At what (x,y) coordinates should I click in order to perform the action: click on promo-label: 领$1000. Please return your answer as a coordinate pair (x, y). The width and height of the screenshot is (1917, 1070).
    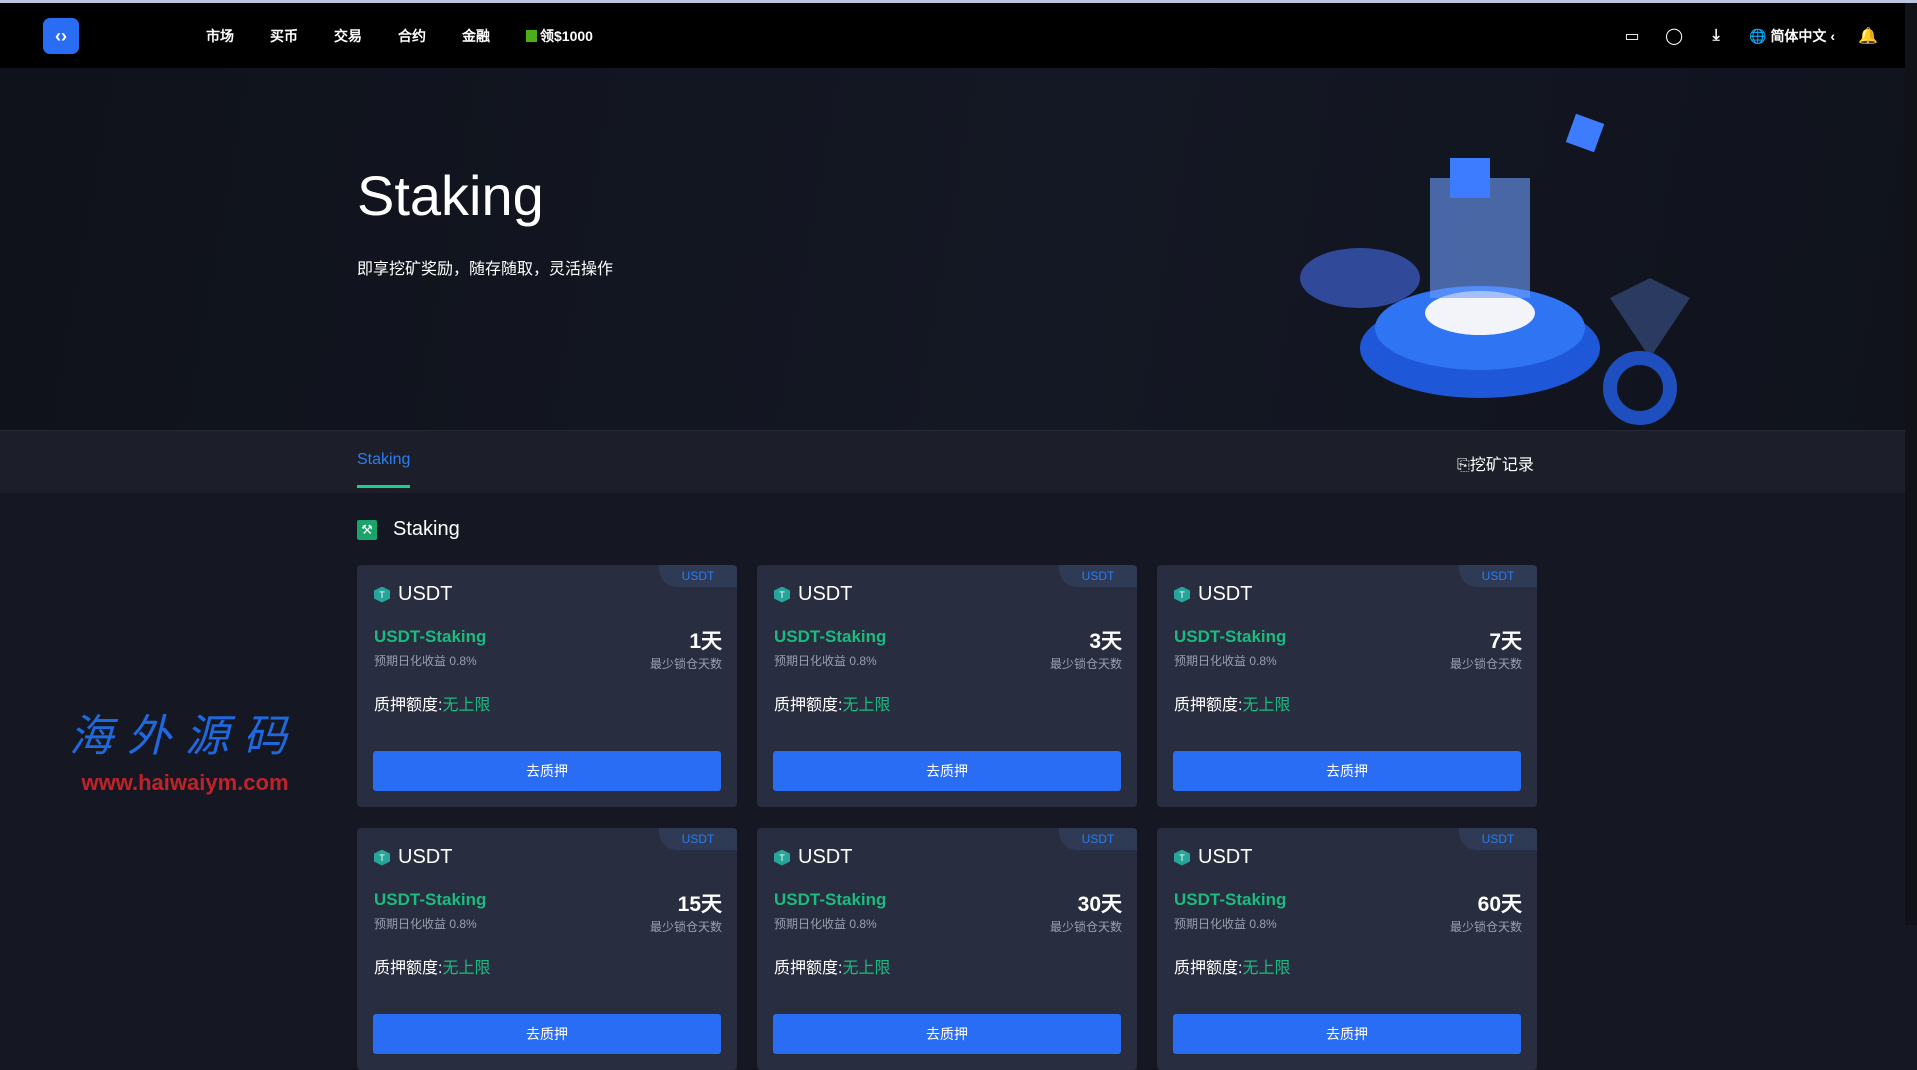
    Looking at the image, I should click on (566, 35).